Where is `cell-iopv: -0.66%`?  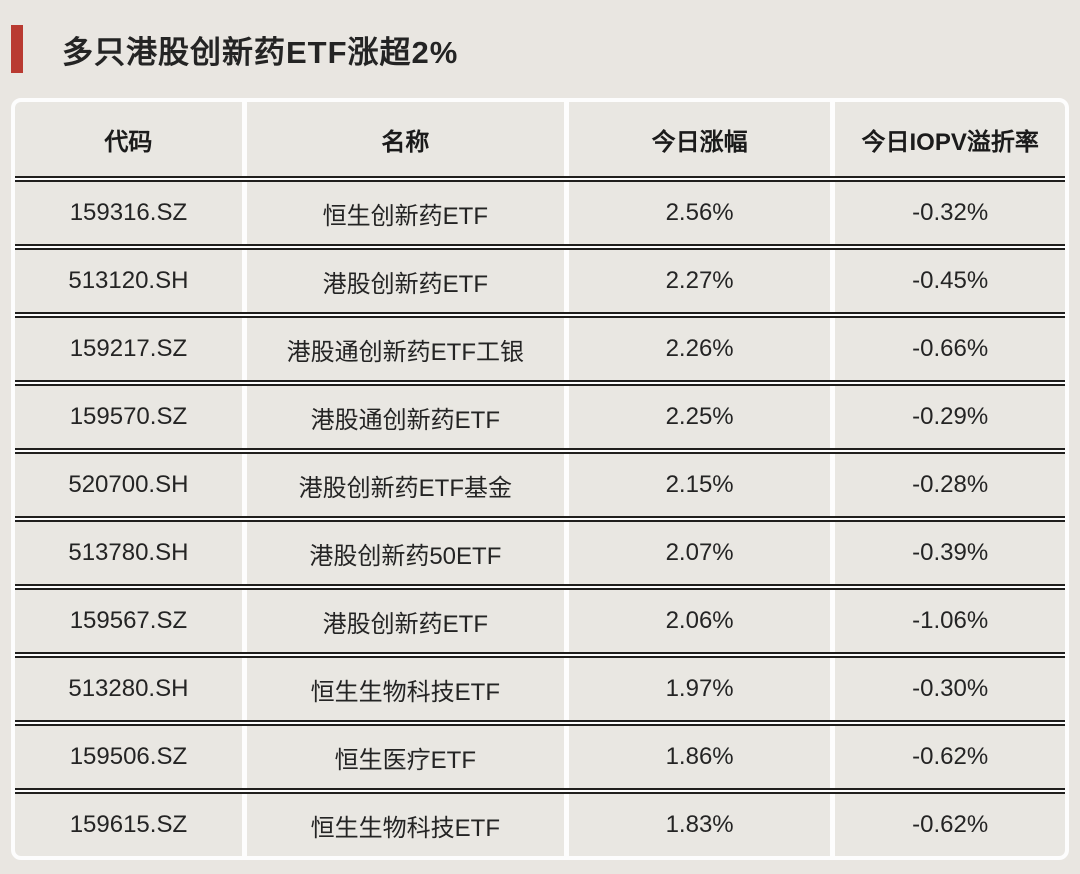
cell-iopv: -0.66% is located at coordinates (950, 349).